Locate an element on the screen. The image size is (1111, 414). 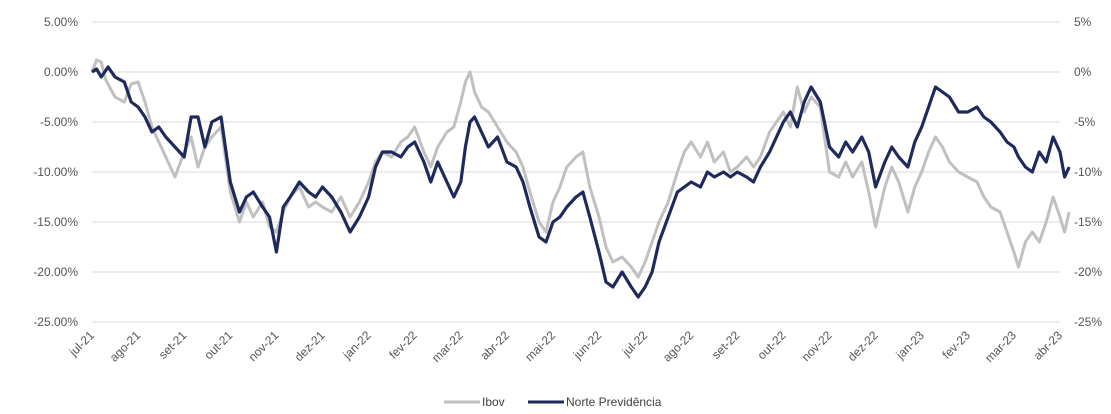
x-tick-label: out-22 is located at coordinates (772, 345).